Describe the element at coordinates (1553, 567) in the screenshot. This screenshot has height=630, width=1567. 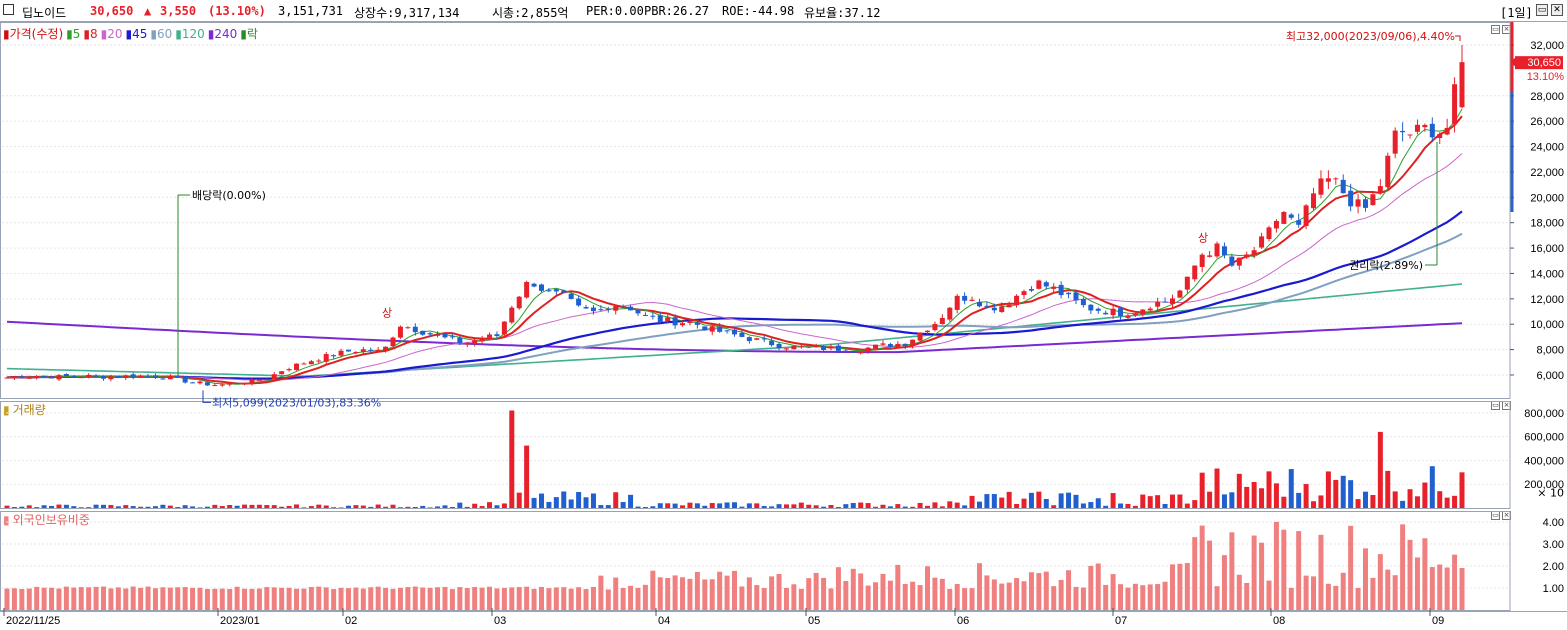
I see `foreign-tick-label: 2.00` at that location.